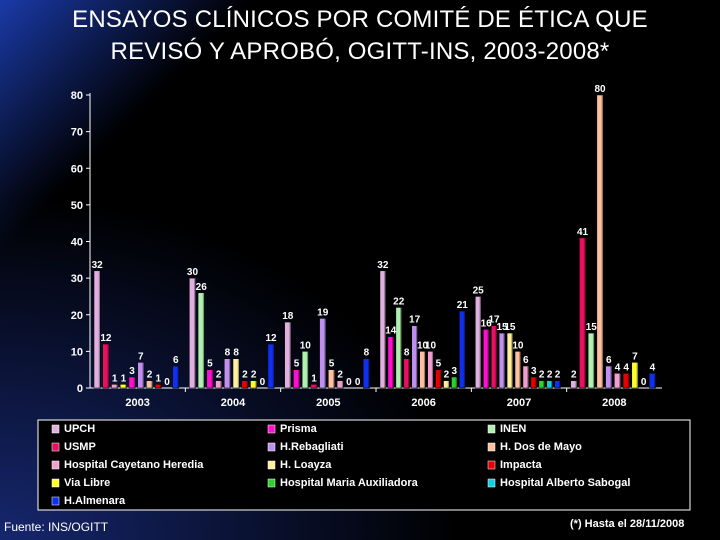  I want to click on legend-label: INEN, so click(513, 429).